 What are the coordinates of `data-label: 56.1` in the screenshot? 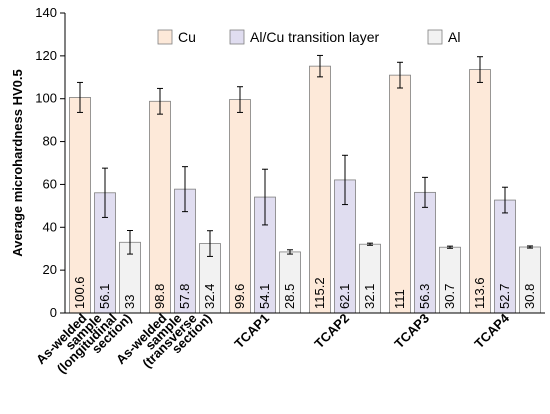 It's located at (104, 296).